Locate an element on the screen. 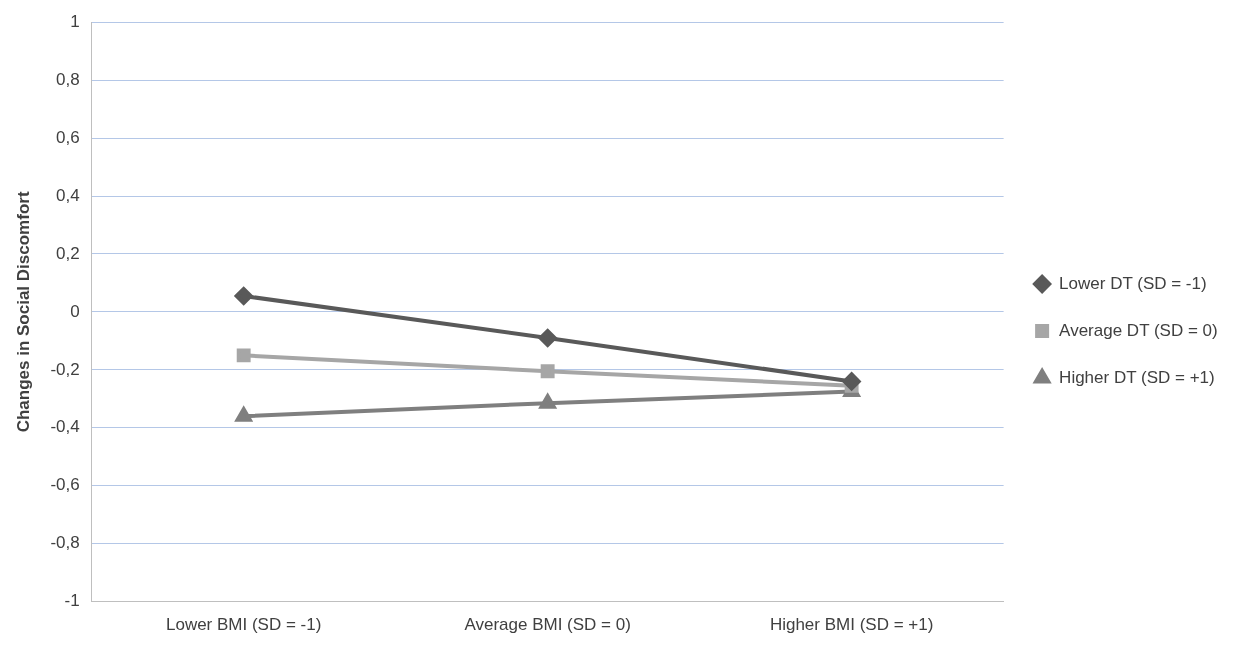 This screenshot has width=1238, height=660. x-tick-label: Average BMI (SD = 0) is located at coordinates (547, 625).